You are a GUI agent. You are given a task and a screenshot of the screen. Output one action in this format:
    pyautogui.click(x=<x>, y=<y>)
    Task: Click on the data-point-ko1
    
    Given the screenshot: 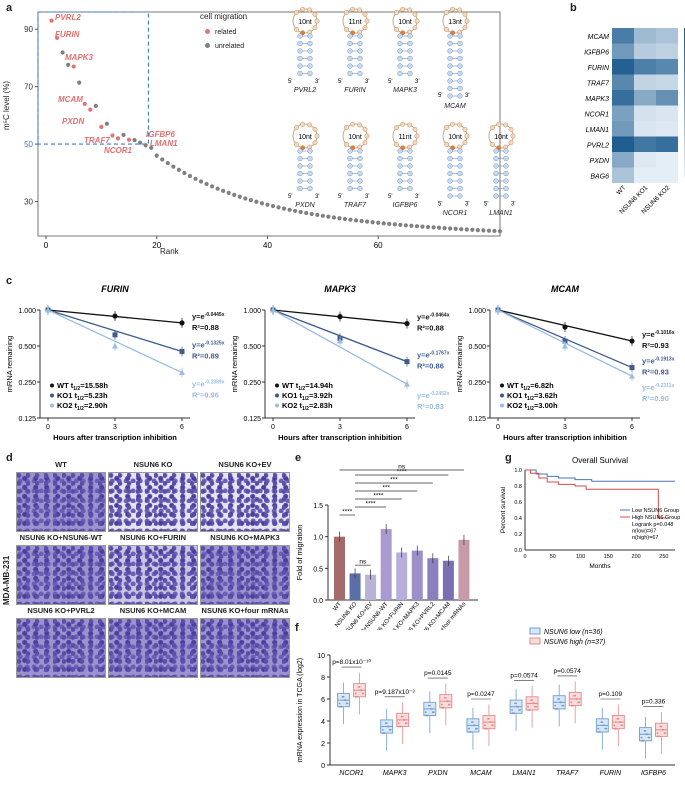 What is the action you would take?
    pyautogui.click(x=115, y=335)
    